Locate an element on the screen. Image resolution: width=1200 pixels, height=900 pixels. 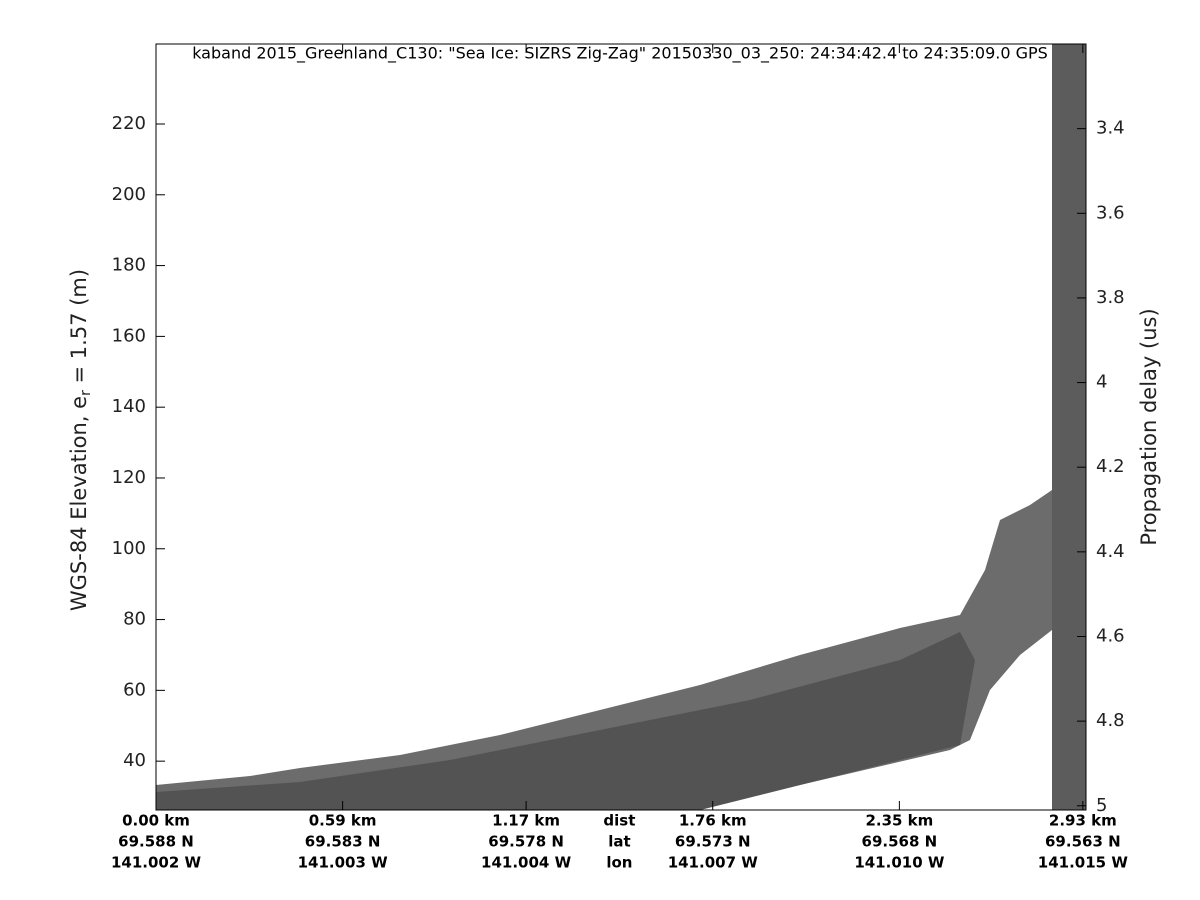
x-tick-lat: 69.563 N is located at coordinates (1083, 842).